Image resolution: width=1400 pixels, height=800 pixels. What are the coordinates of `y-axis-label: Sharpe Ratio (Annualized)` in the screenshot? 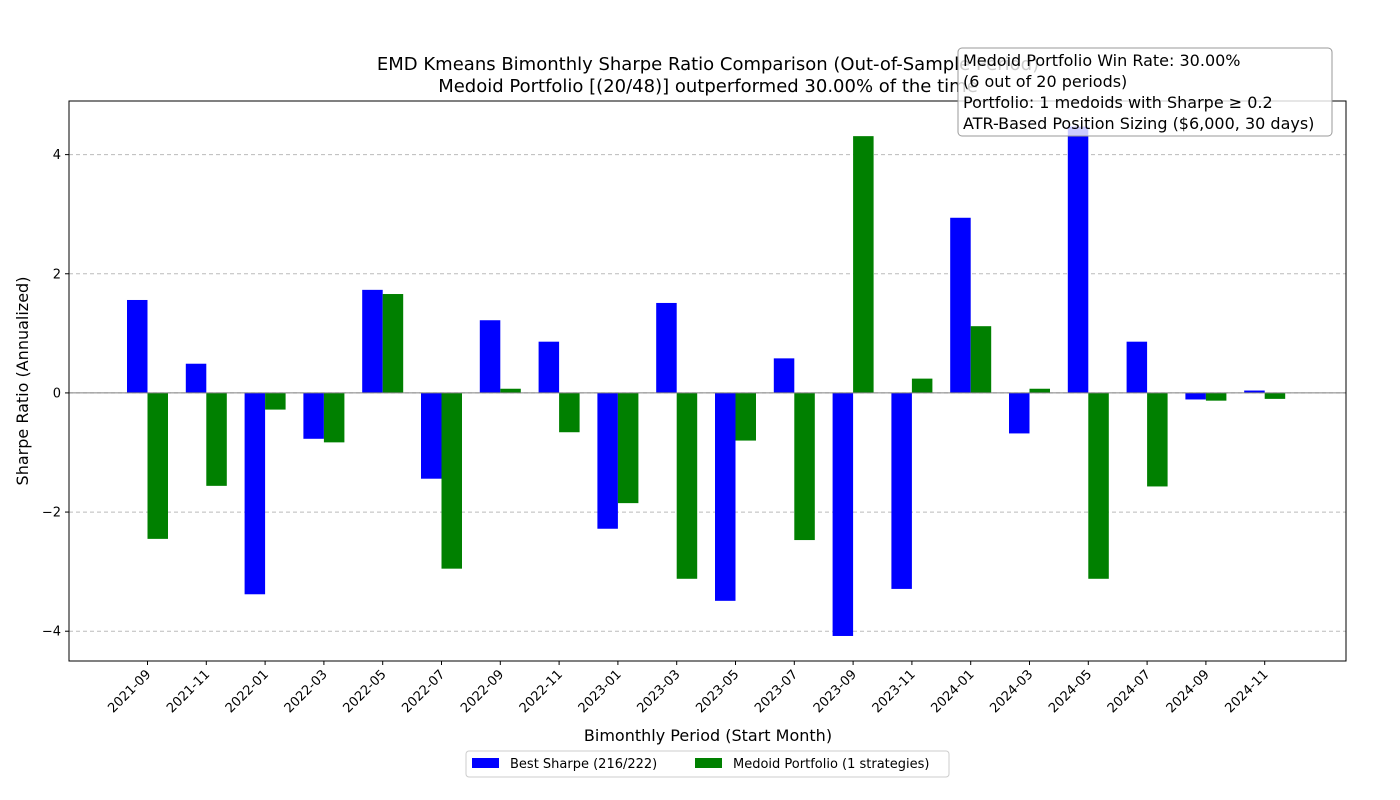 It's located at (22, 381).